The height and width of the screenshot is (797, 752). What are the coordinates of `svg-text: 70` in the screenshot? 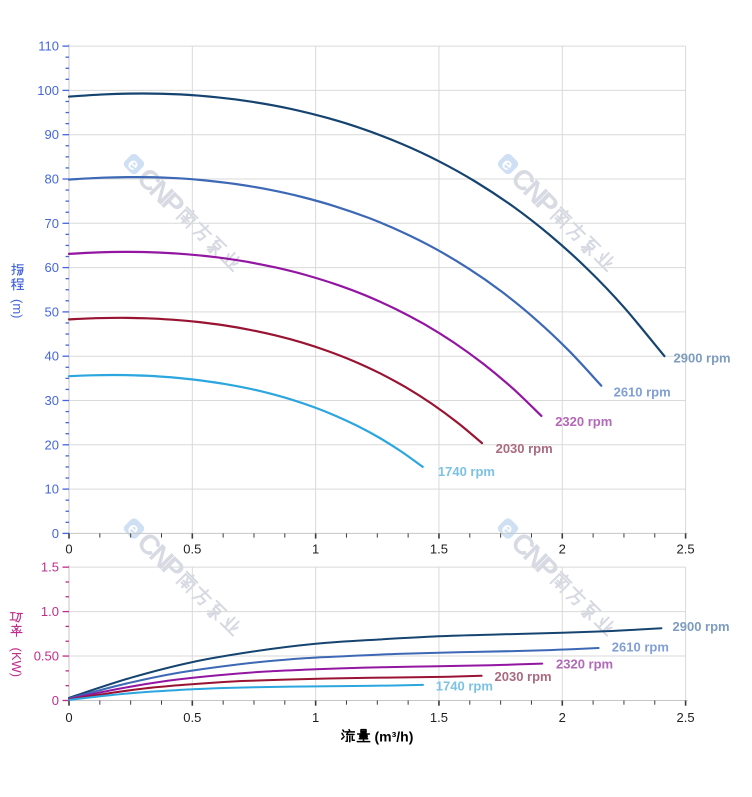 It's located at (52, 223).